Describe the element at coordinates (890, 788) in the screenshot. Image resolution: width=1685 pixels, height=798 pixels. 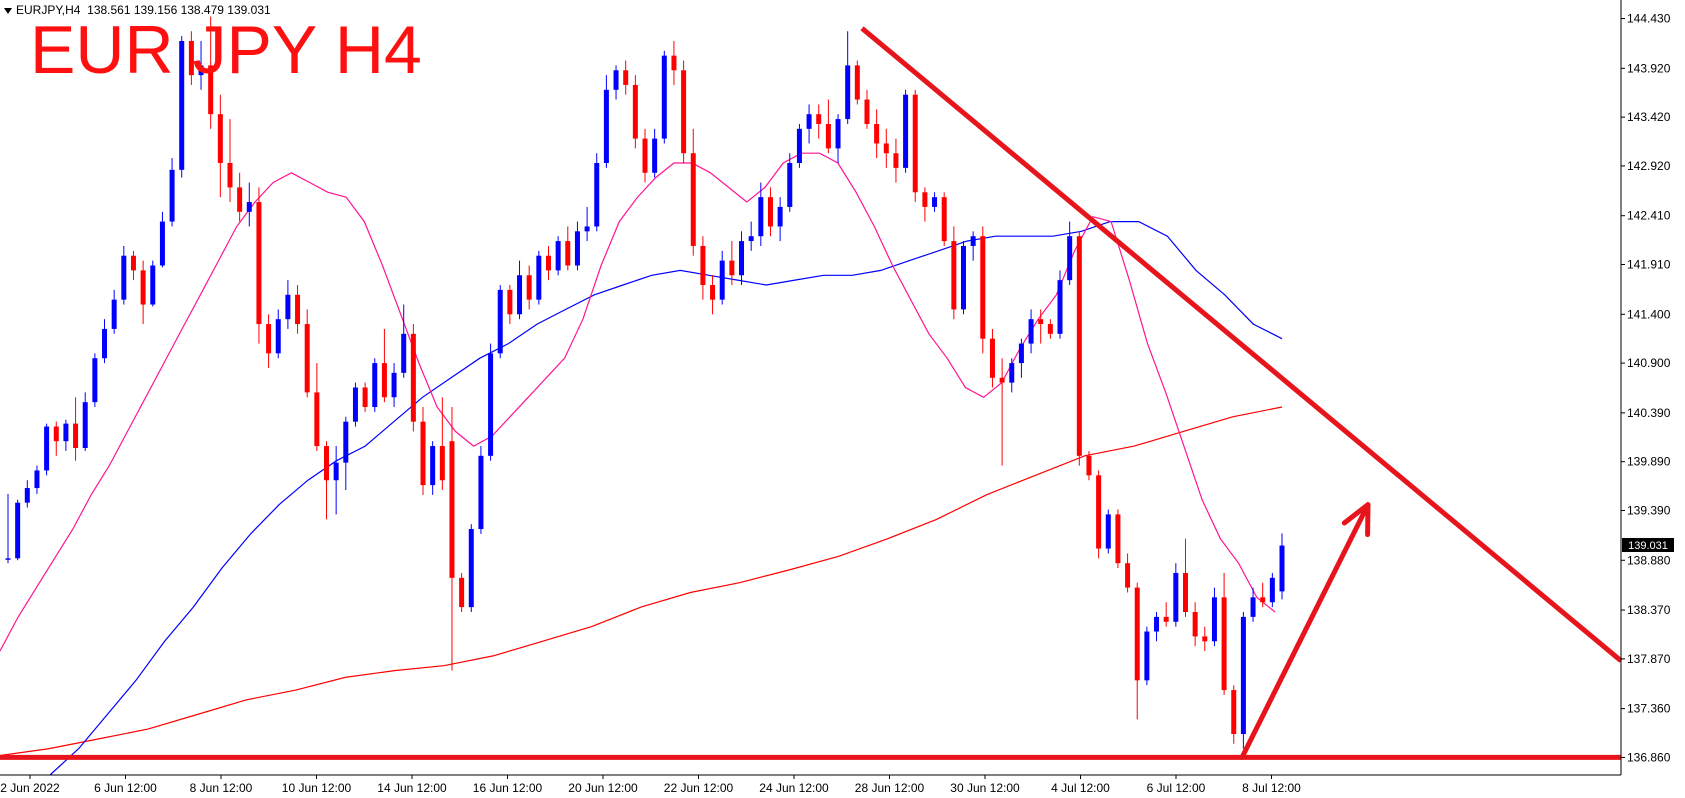
I see `x-tick-label: 28 Jun 12:00` at that location.